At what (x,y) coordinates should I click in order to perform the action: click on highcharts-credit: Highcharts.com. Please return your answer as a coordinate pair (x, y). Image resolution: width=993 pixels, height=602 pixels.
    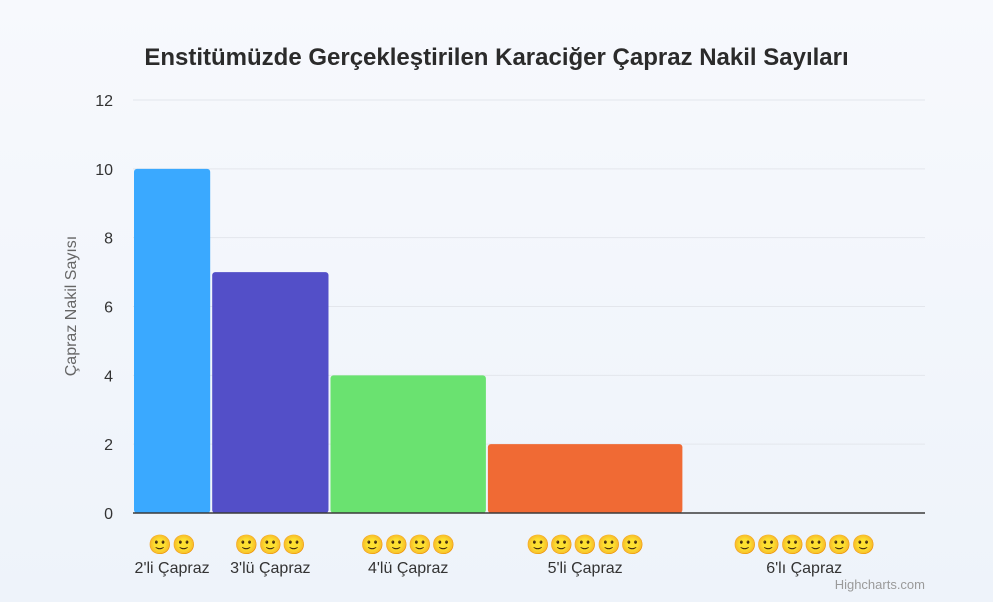
    Looking at the image, I should click on (879, 584).